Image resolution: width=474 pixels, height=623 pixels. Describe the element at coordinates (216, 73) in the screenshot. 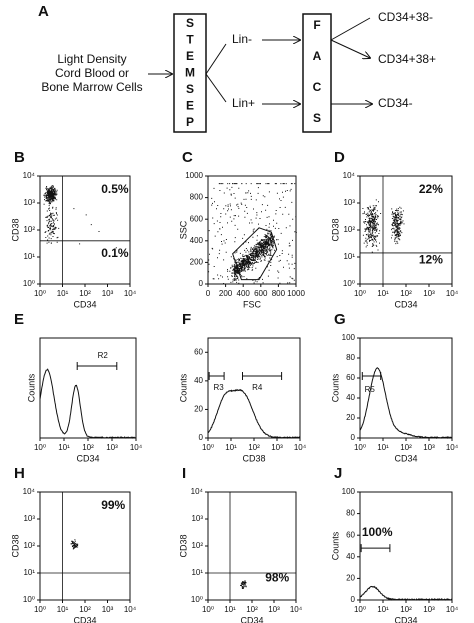

I see `arrow` at that location.